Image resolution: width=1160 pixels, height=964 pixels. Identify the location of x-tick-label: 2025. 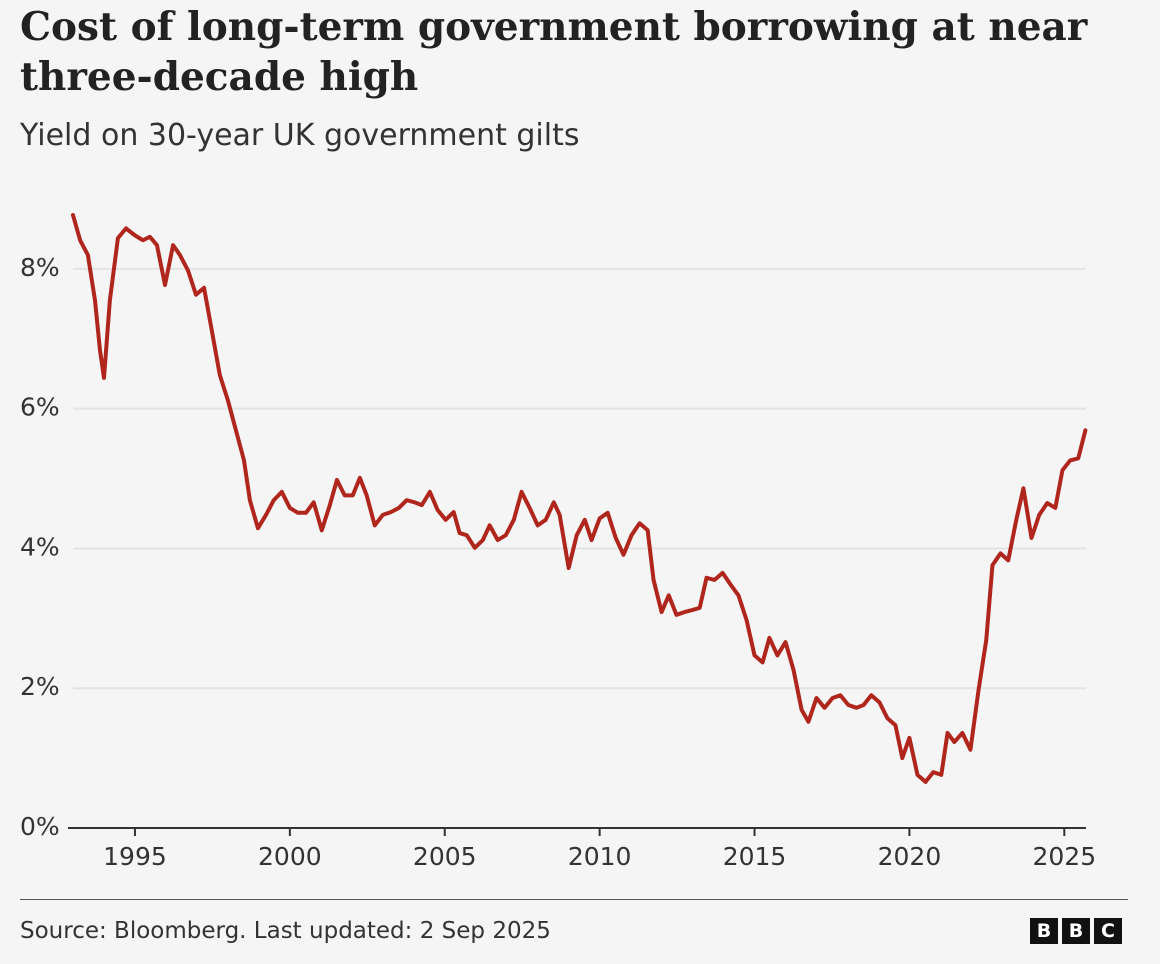
(1065, 856).